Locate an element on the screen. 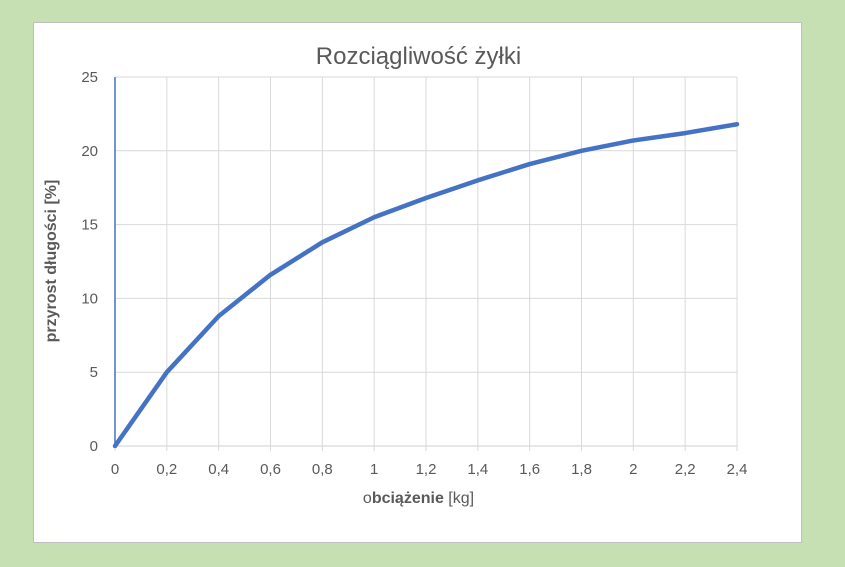 Image resolution: width=845 pixels, height=567 pixels. y-tick-label: 0 is located at coordinates (94, 446).